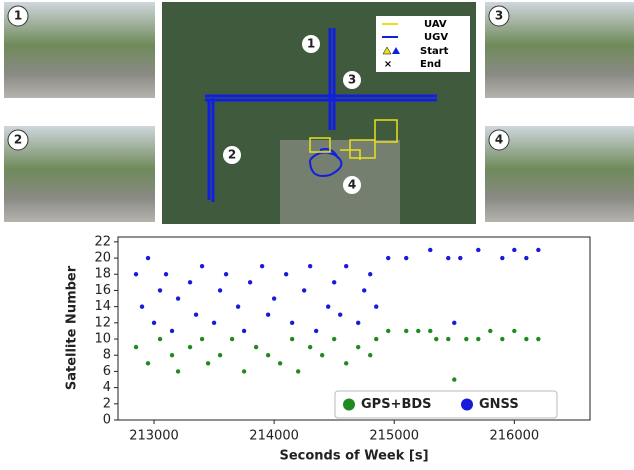  What do you see at coordinates (102, 274) in the screenshot?
I see `y-tick-label: 18` at bounding box center [102, 274].